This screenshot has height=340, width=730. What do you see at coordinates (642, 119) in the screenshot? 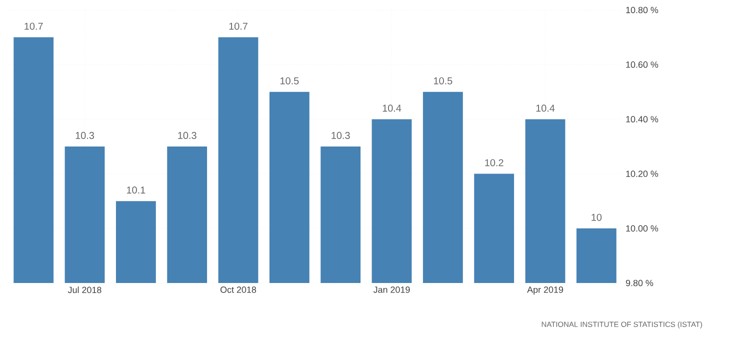
I see `y-tick-label: 10.40 %` at bounding box center [642, 119].